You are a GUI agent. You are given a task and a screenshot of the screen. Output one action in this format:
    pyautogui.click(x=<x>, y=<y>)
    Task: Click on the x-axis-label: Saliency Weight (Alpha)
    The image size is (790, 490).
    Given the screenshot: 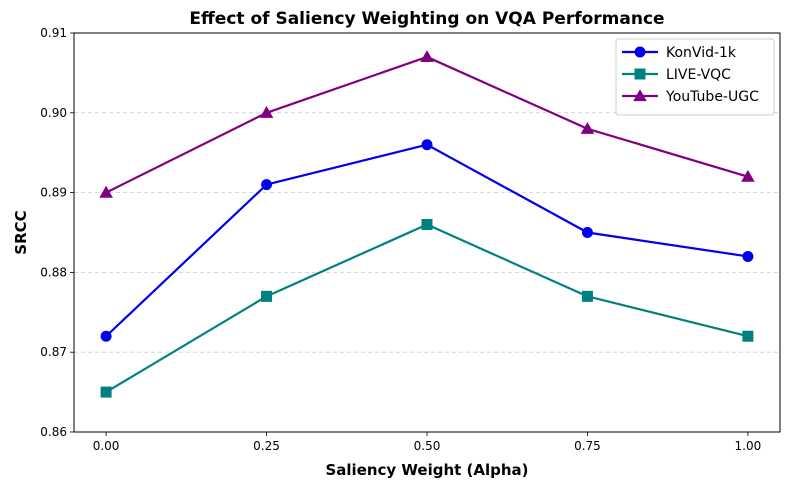 What is the action you would take?
    pyautogui.click(x=426, y=470)
    